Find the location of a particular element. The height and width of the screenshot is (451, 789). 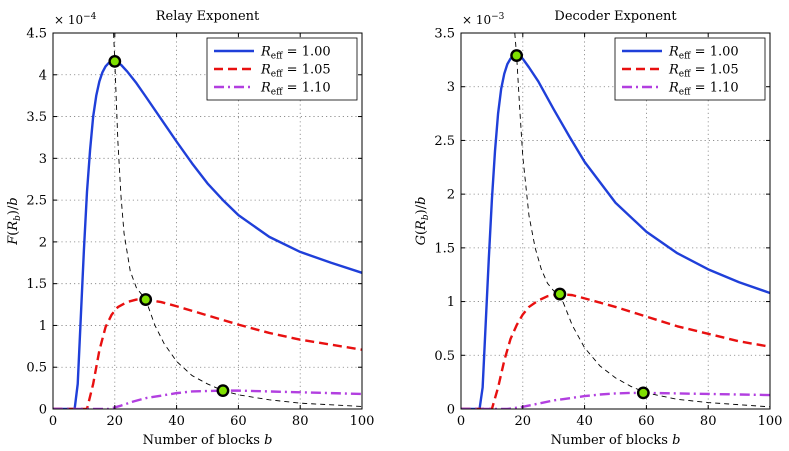

y-multiplier: × 10⁻³ is located at coordinates (483, 19).